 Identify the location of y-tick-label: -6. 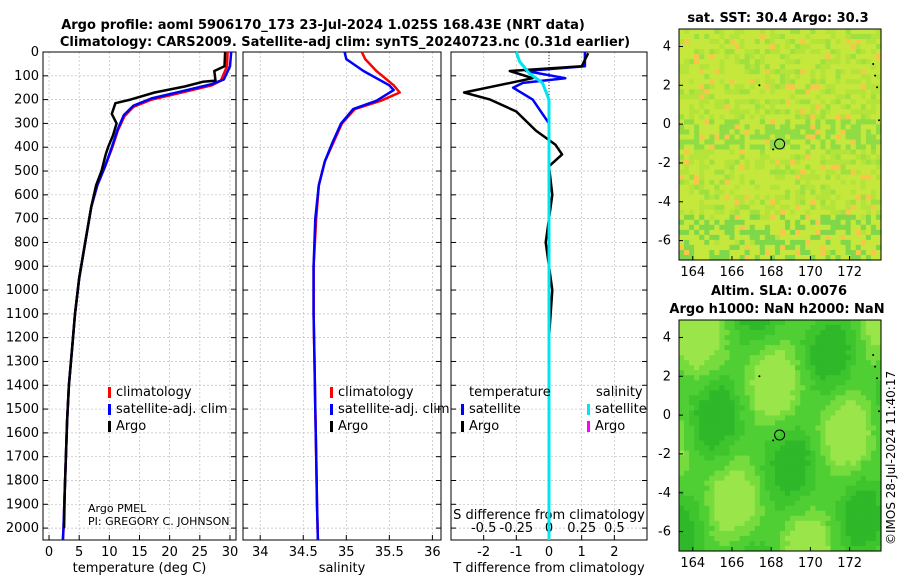
(664, 241).